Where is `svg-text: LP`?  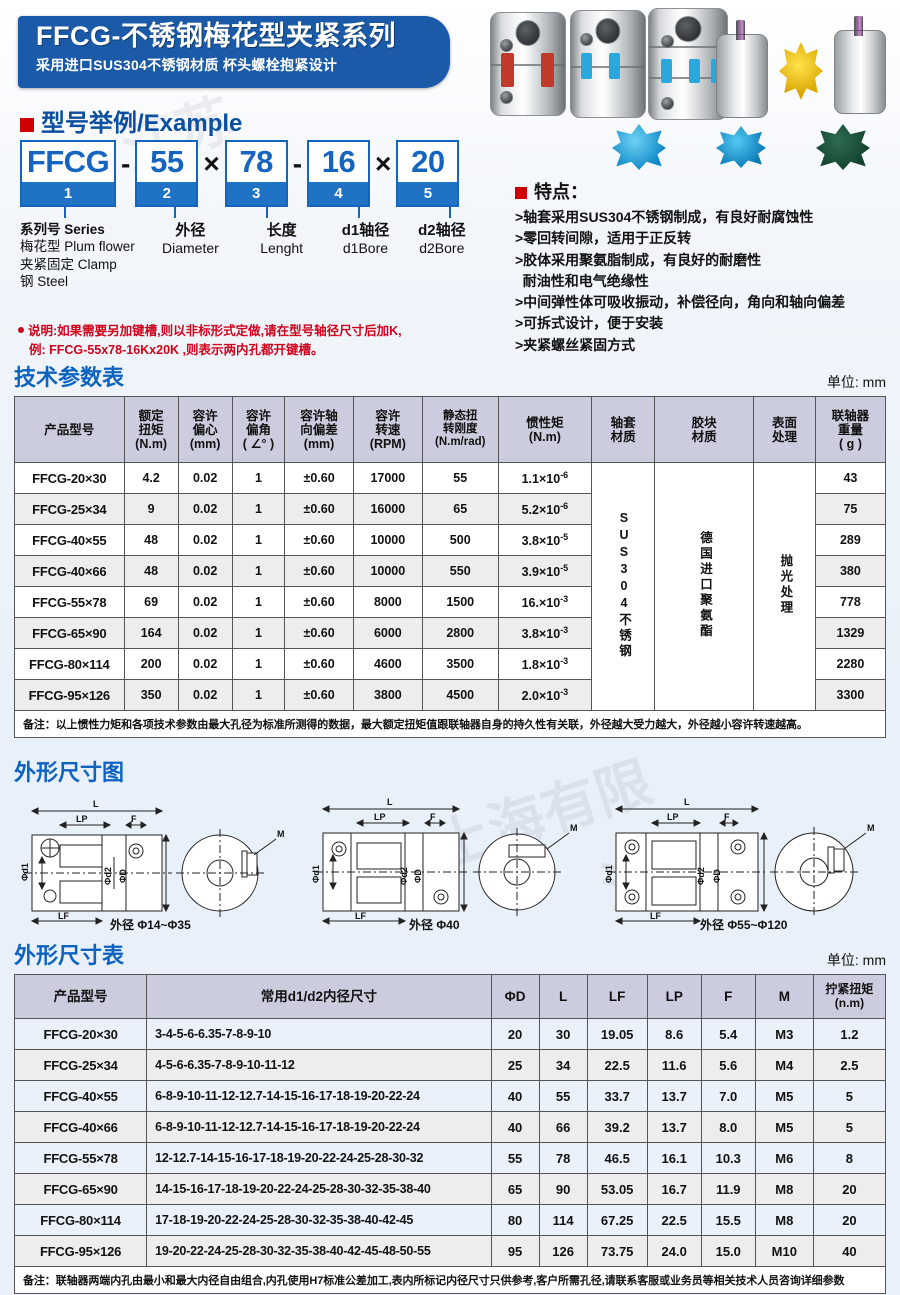 svg-text: LP is located at coordinates (82, 819).